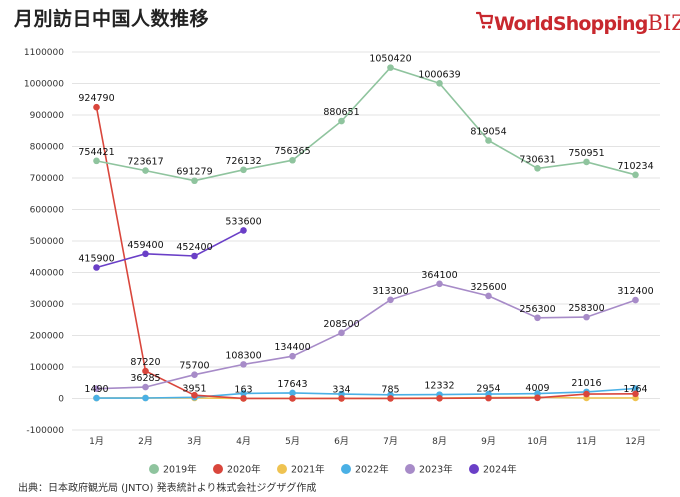  I want to click on y-tick-label: 300000, so click(47, 305).